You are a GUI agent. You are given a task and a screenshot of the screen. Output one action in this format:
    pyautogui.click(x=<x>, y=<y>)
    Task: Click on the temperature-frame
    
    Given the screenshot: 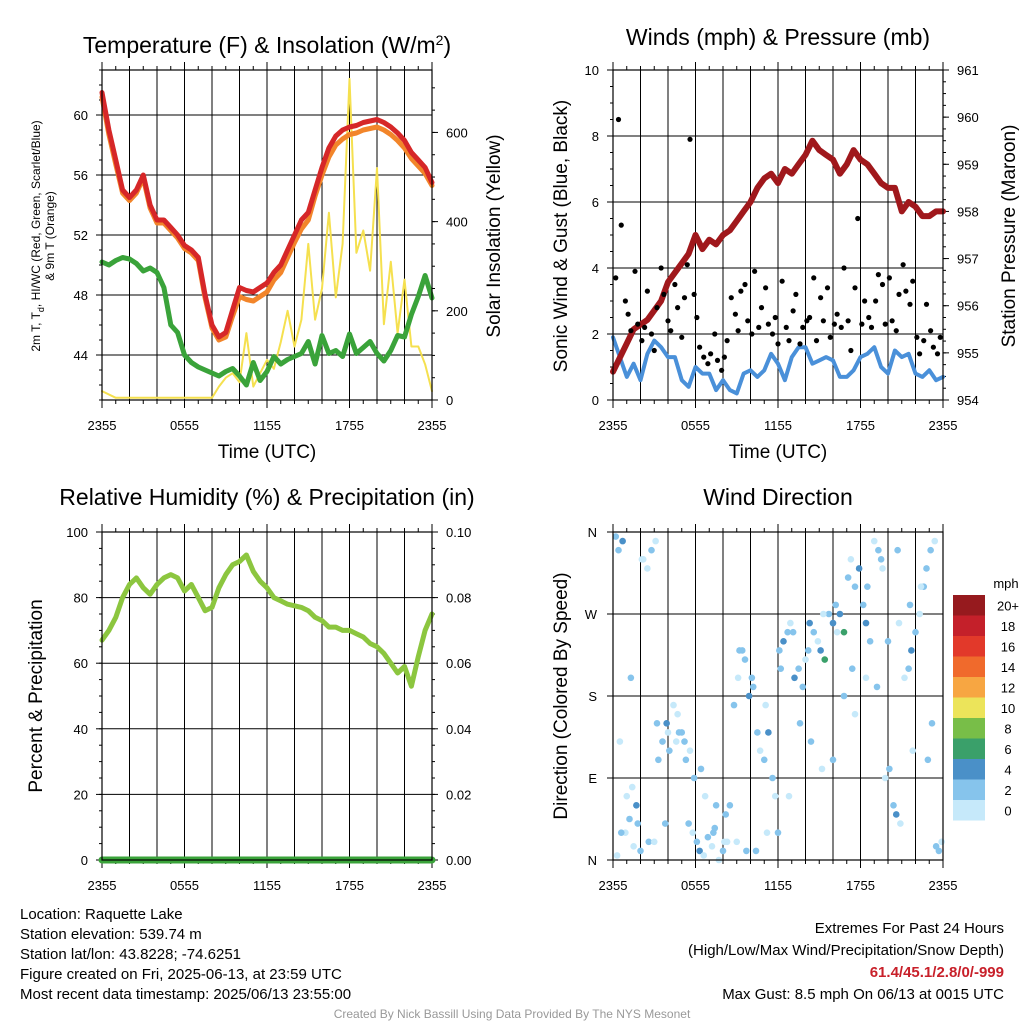 What is the action you would take?
    pyautogui.click(x=267, y=235)
    